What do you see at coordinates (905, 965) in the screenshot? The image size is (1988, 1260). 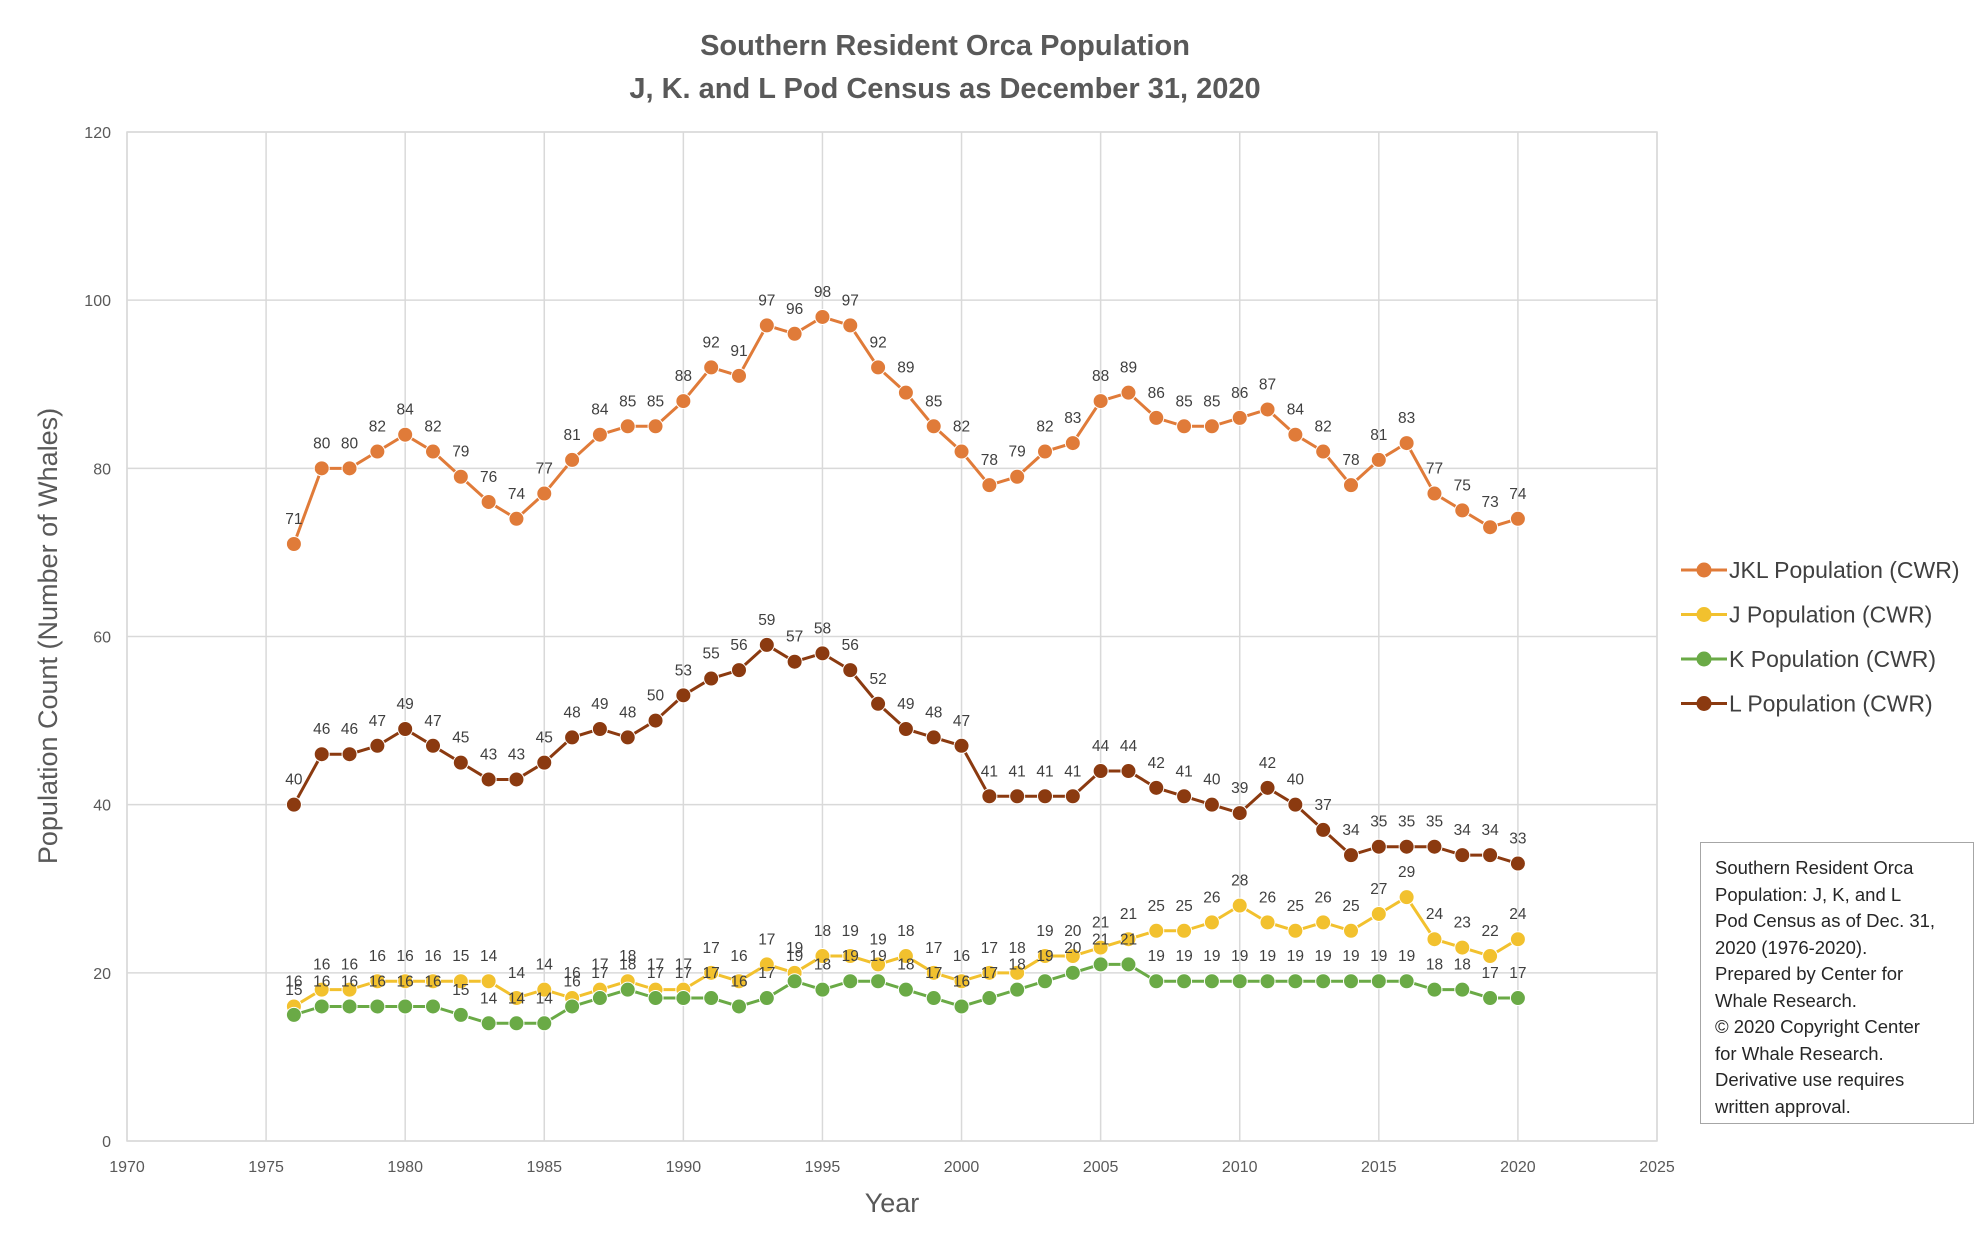 I see `data-label-k-1998: 18` at bounding box center [905, 965].